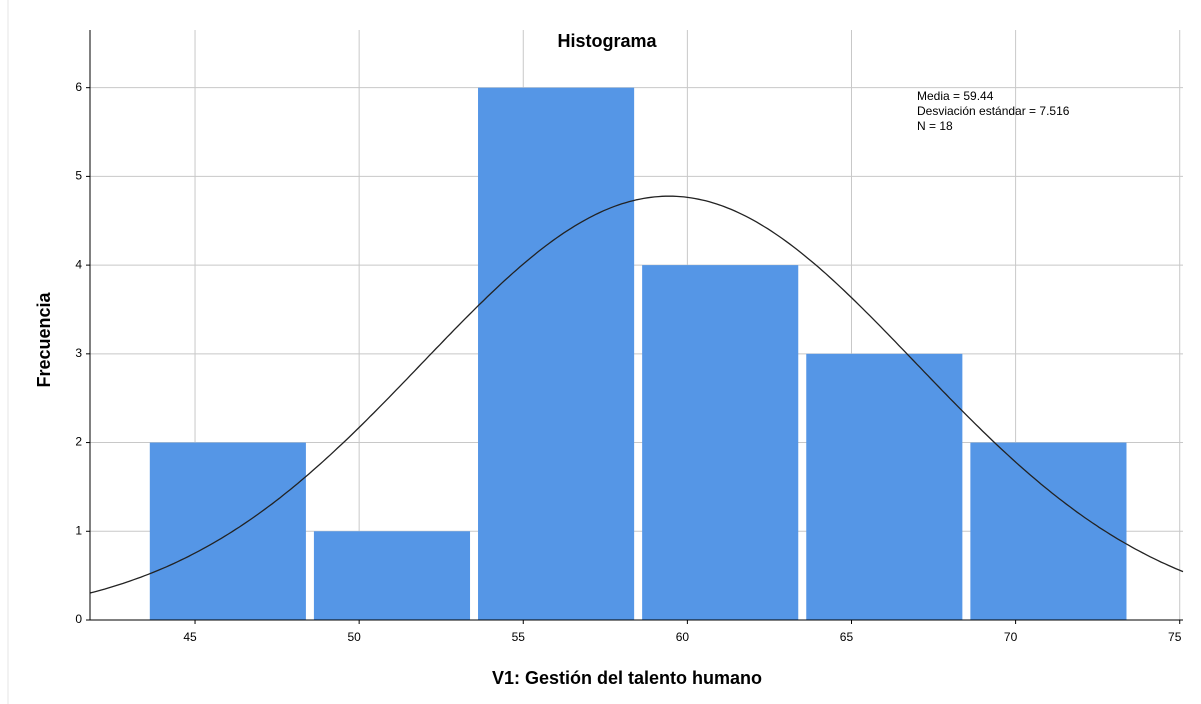  I want to click on y-axis-label: Frecuencia, so click(44, 339).